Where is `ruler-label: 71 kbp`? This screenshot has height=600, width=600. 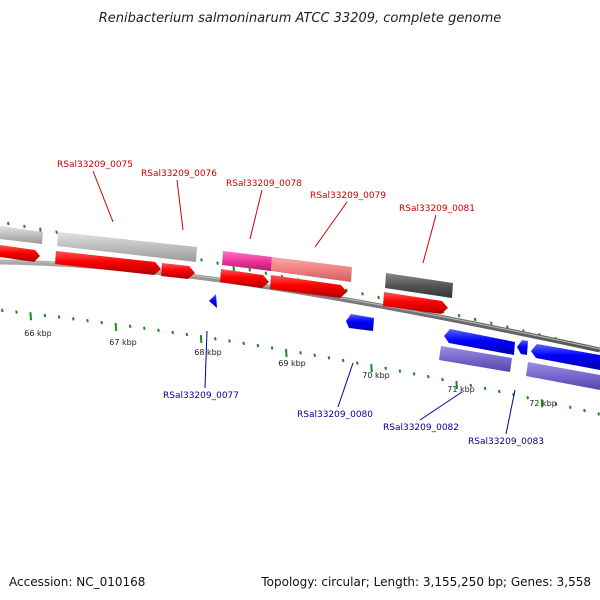 ruler-label: 71 kbp is located at coordinates (461, 389).